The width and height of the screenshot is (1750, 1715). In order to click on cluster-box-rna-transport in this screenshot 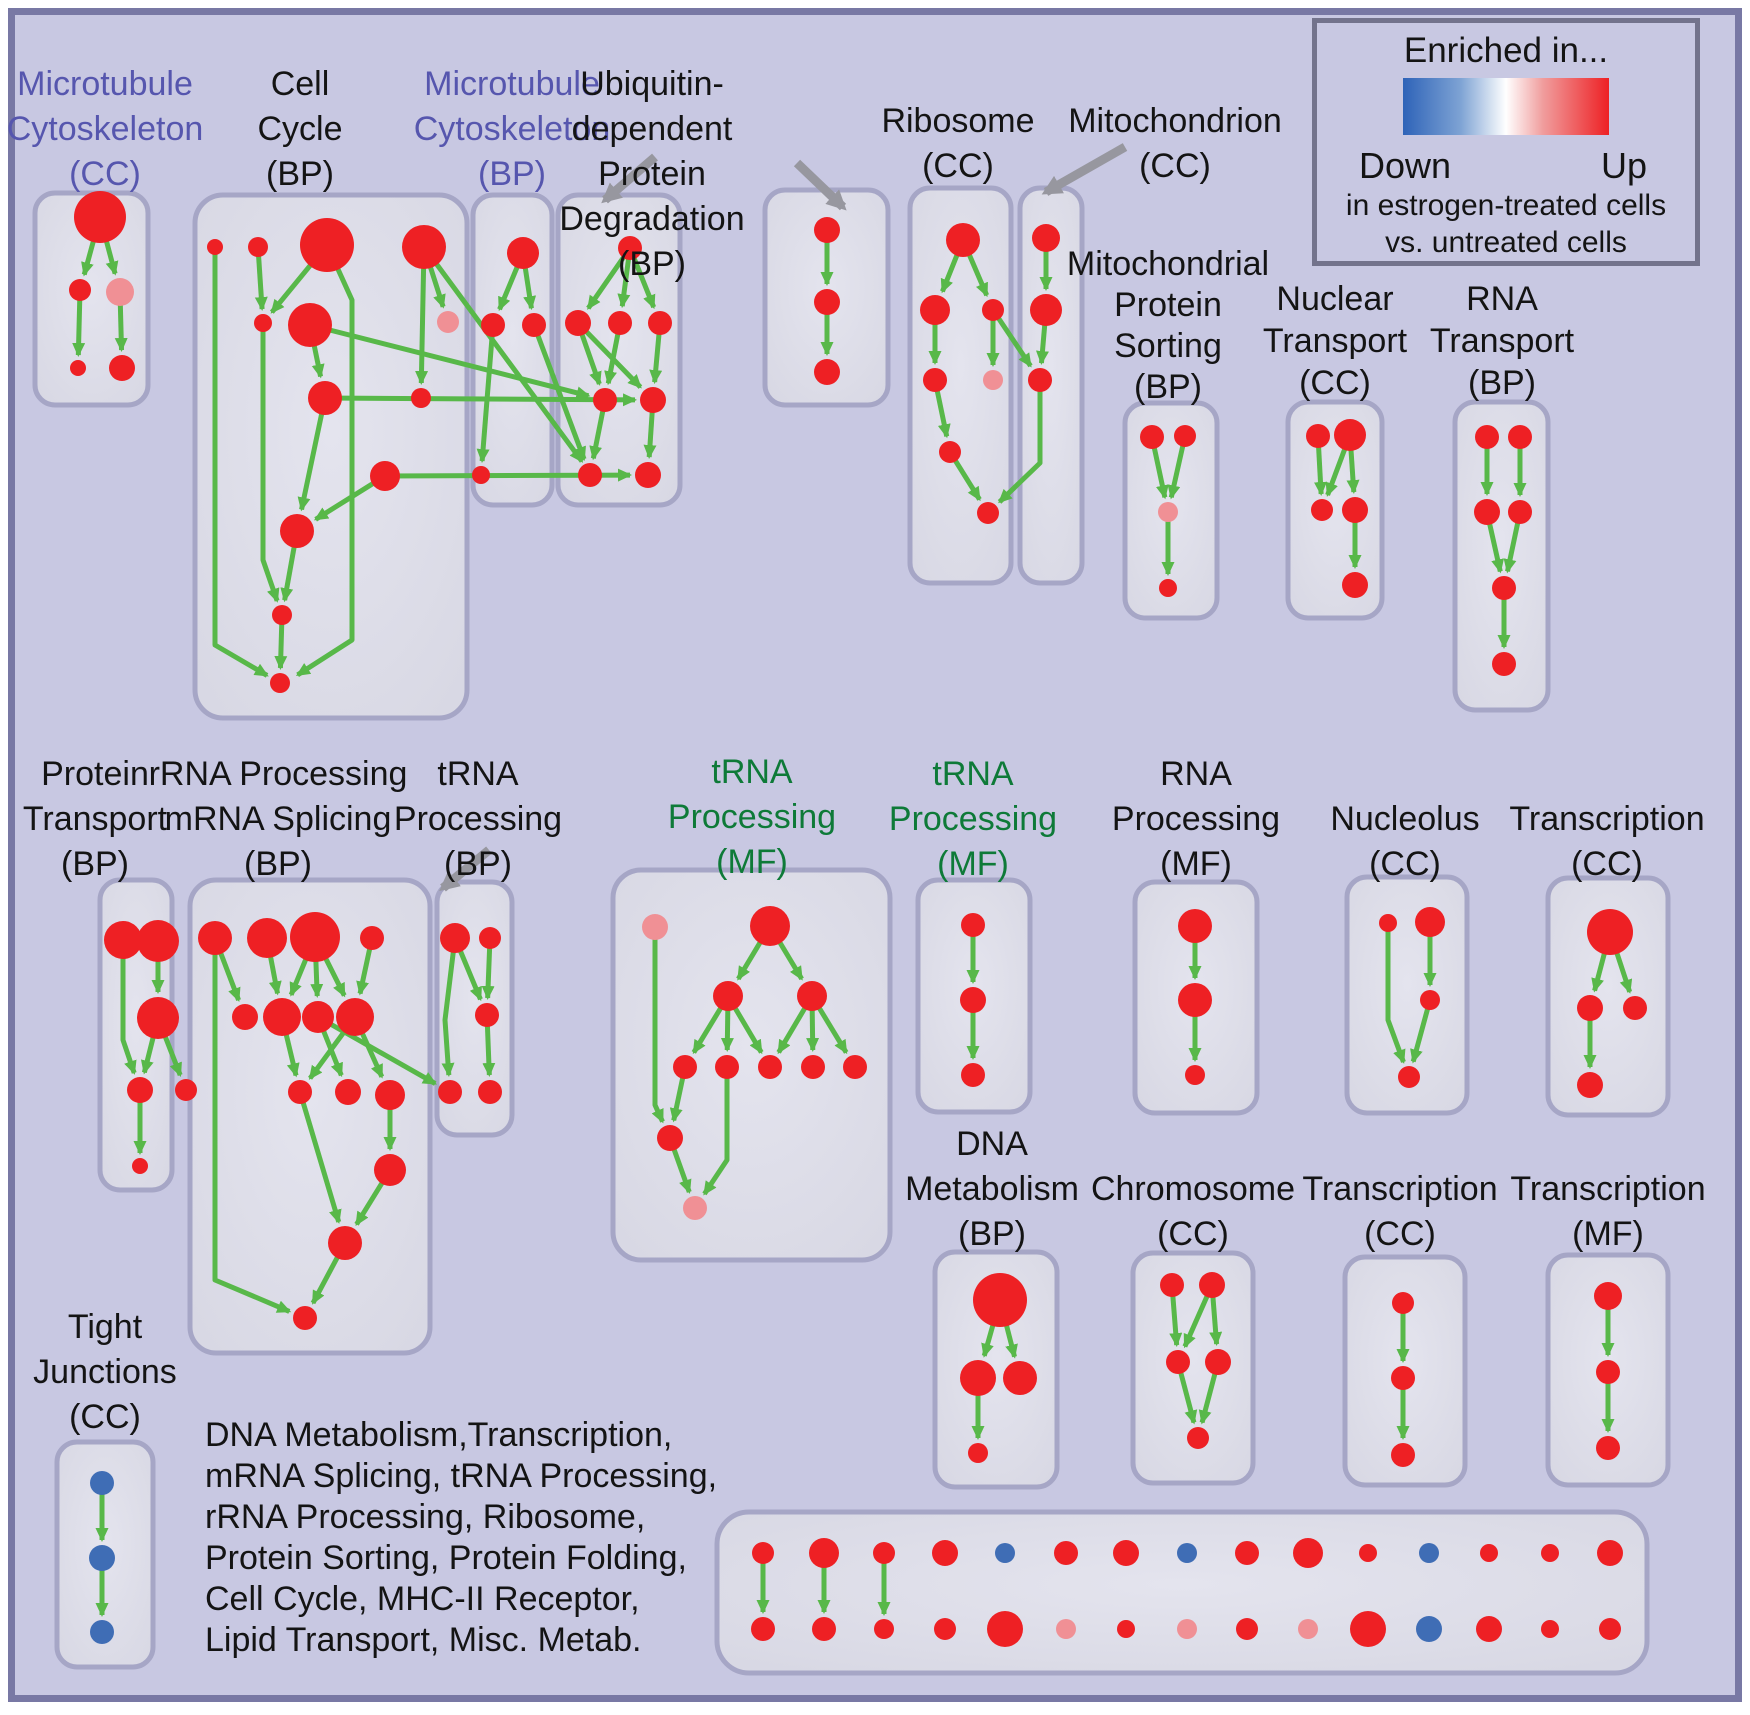, I will do `click(1501, 556)`.